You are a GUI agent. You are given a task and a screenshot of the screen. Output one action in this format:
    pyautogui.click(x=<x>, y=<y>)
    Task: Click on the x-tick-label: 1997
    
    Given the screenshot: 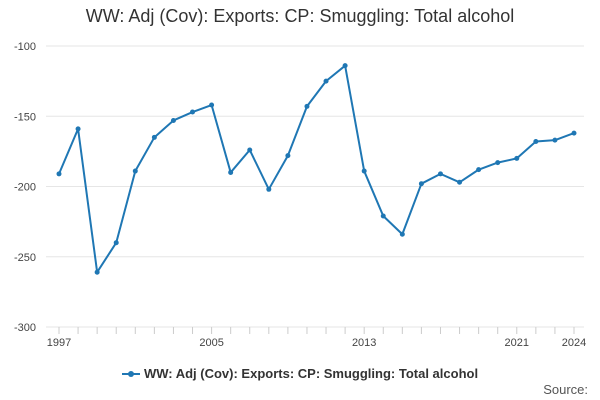 What is the action you would take?
    pyautogui.click(x=59, y=343)
    